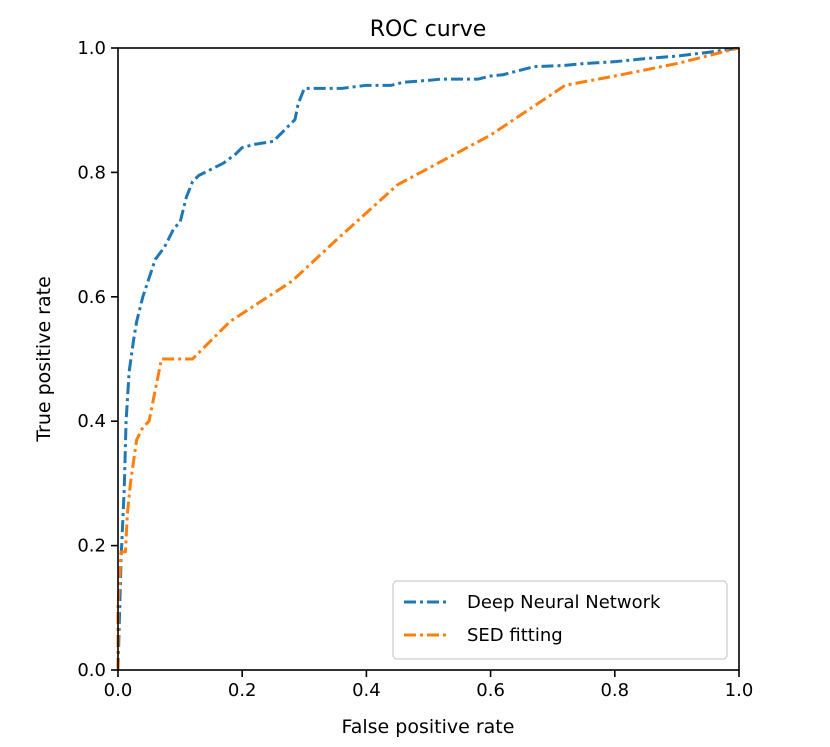  Describe the element at coordinates (91, 297) in the screenshot. I see `y-tick-label: 0.6` at that location.